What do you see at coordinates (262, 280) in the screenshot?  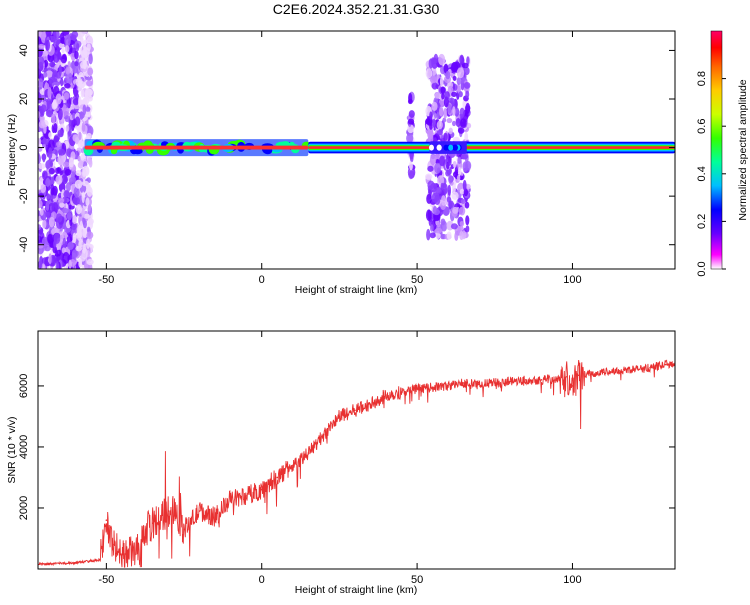 I see `spectrogram-xtick-label: 0` at bounding box center [262, 280].